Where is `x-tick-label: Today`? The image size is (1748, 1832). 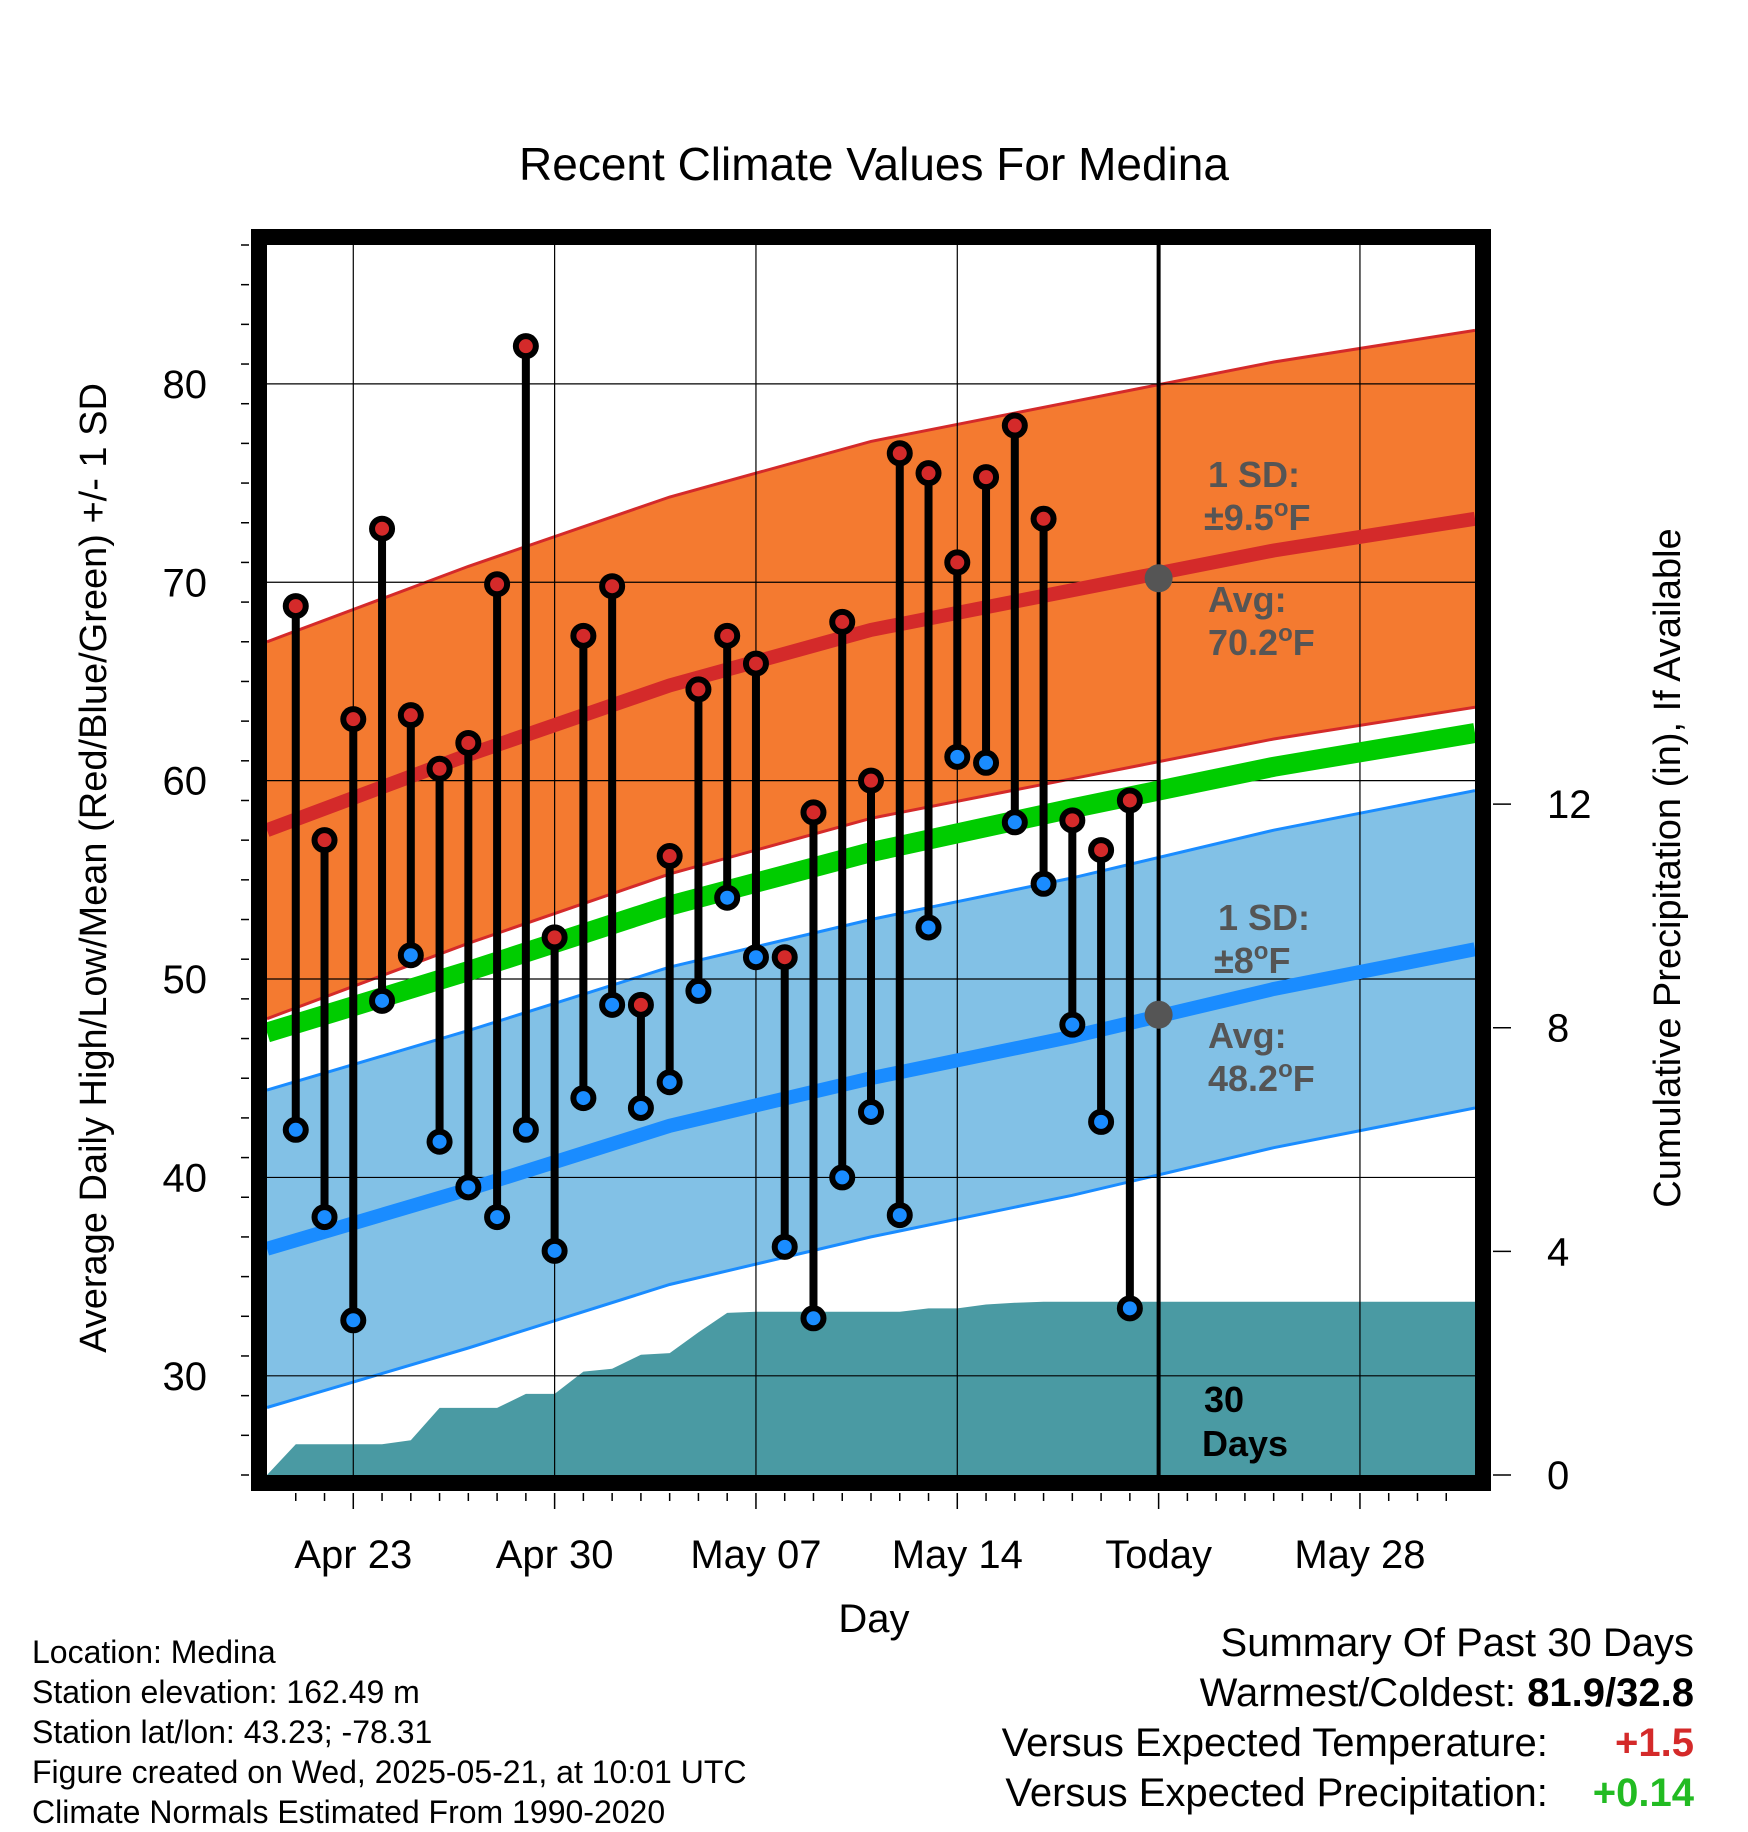 x-tick-label: Today is located at coordinates (1158, 1555).